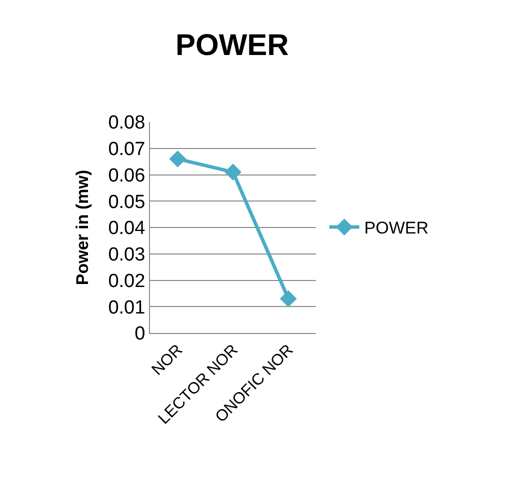 This screenshot has width=516, height=483. I want to click on y-tick-label: 0.07, so click(127, 149).